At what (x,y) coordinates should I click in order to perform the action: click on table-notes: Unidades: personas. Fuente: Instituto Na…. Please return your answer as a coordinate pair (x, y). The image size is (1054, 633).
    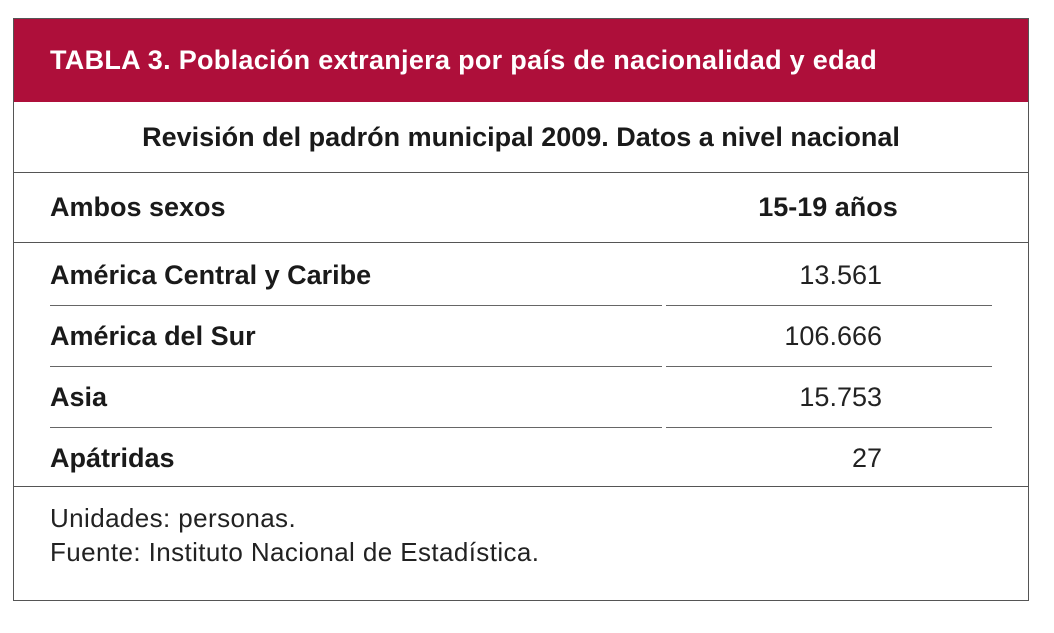
    Looking at the image, I should click on (294, 535).